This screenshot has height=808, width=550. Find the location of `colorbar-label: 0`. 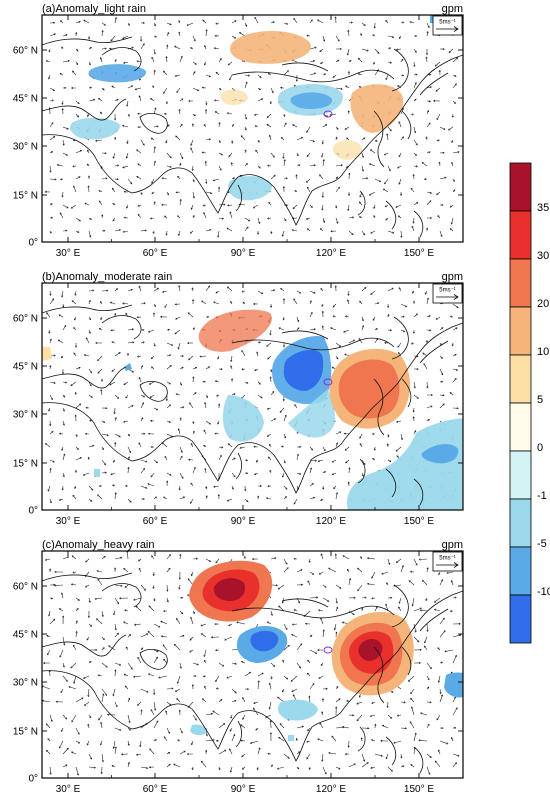

colorbar-label: 0 is located at coordinates (540, 448).